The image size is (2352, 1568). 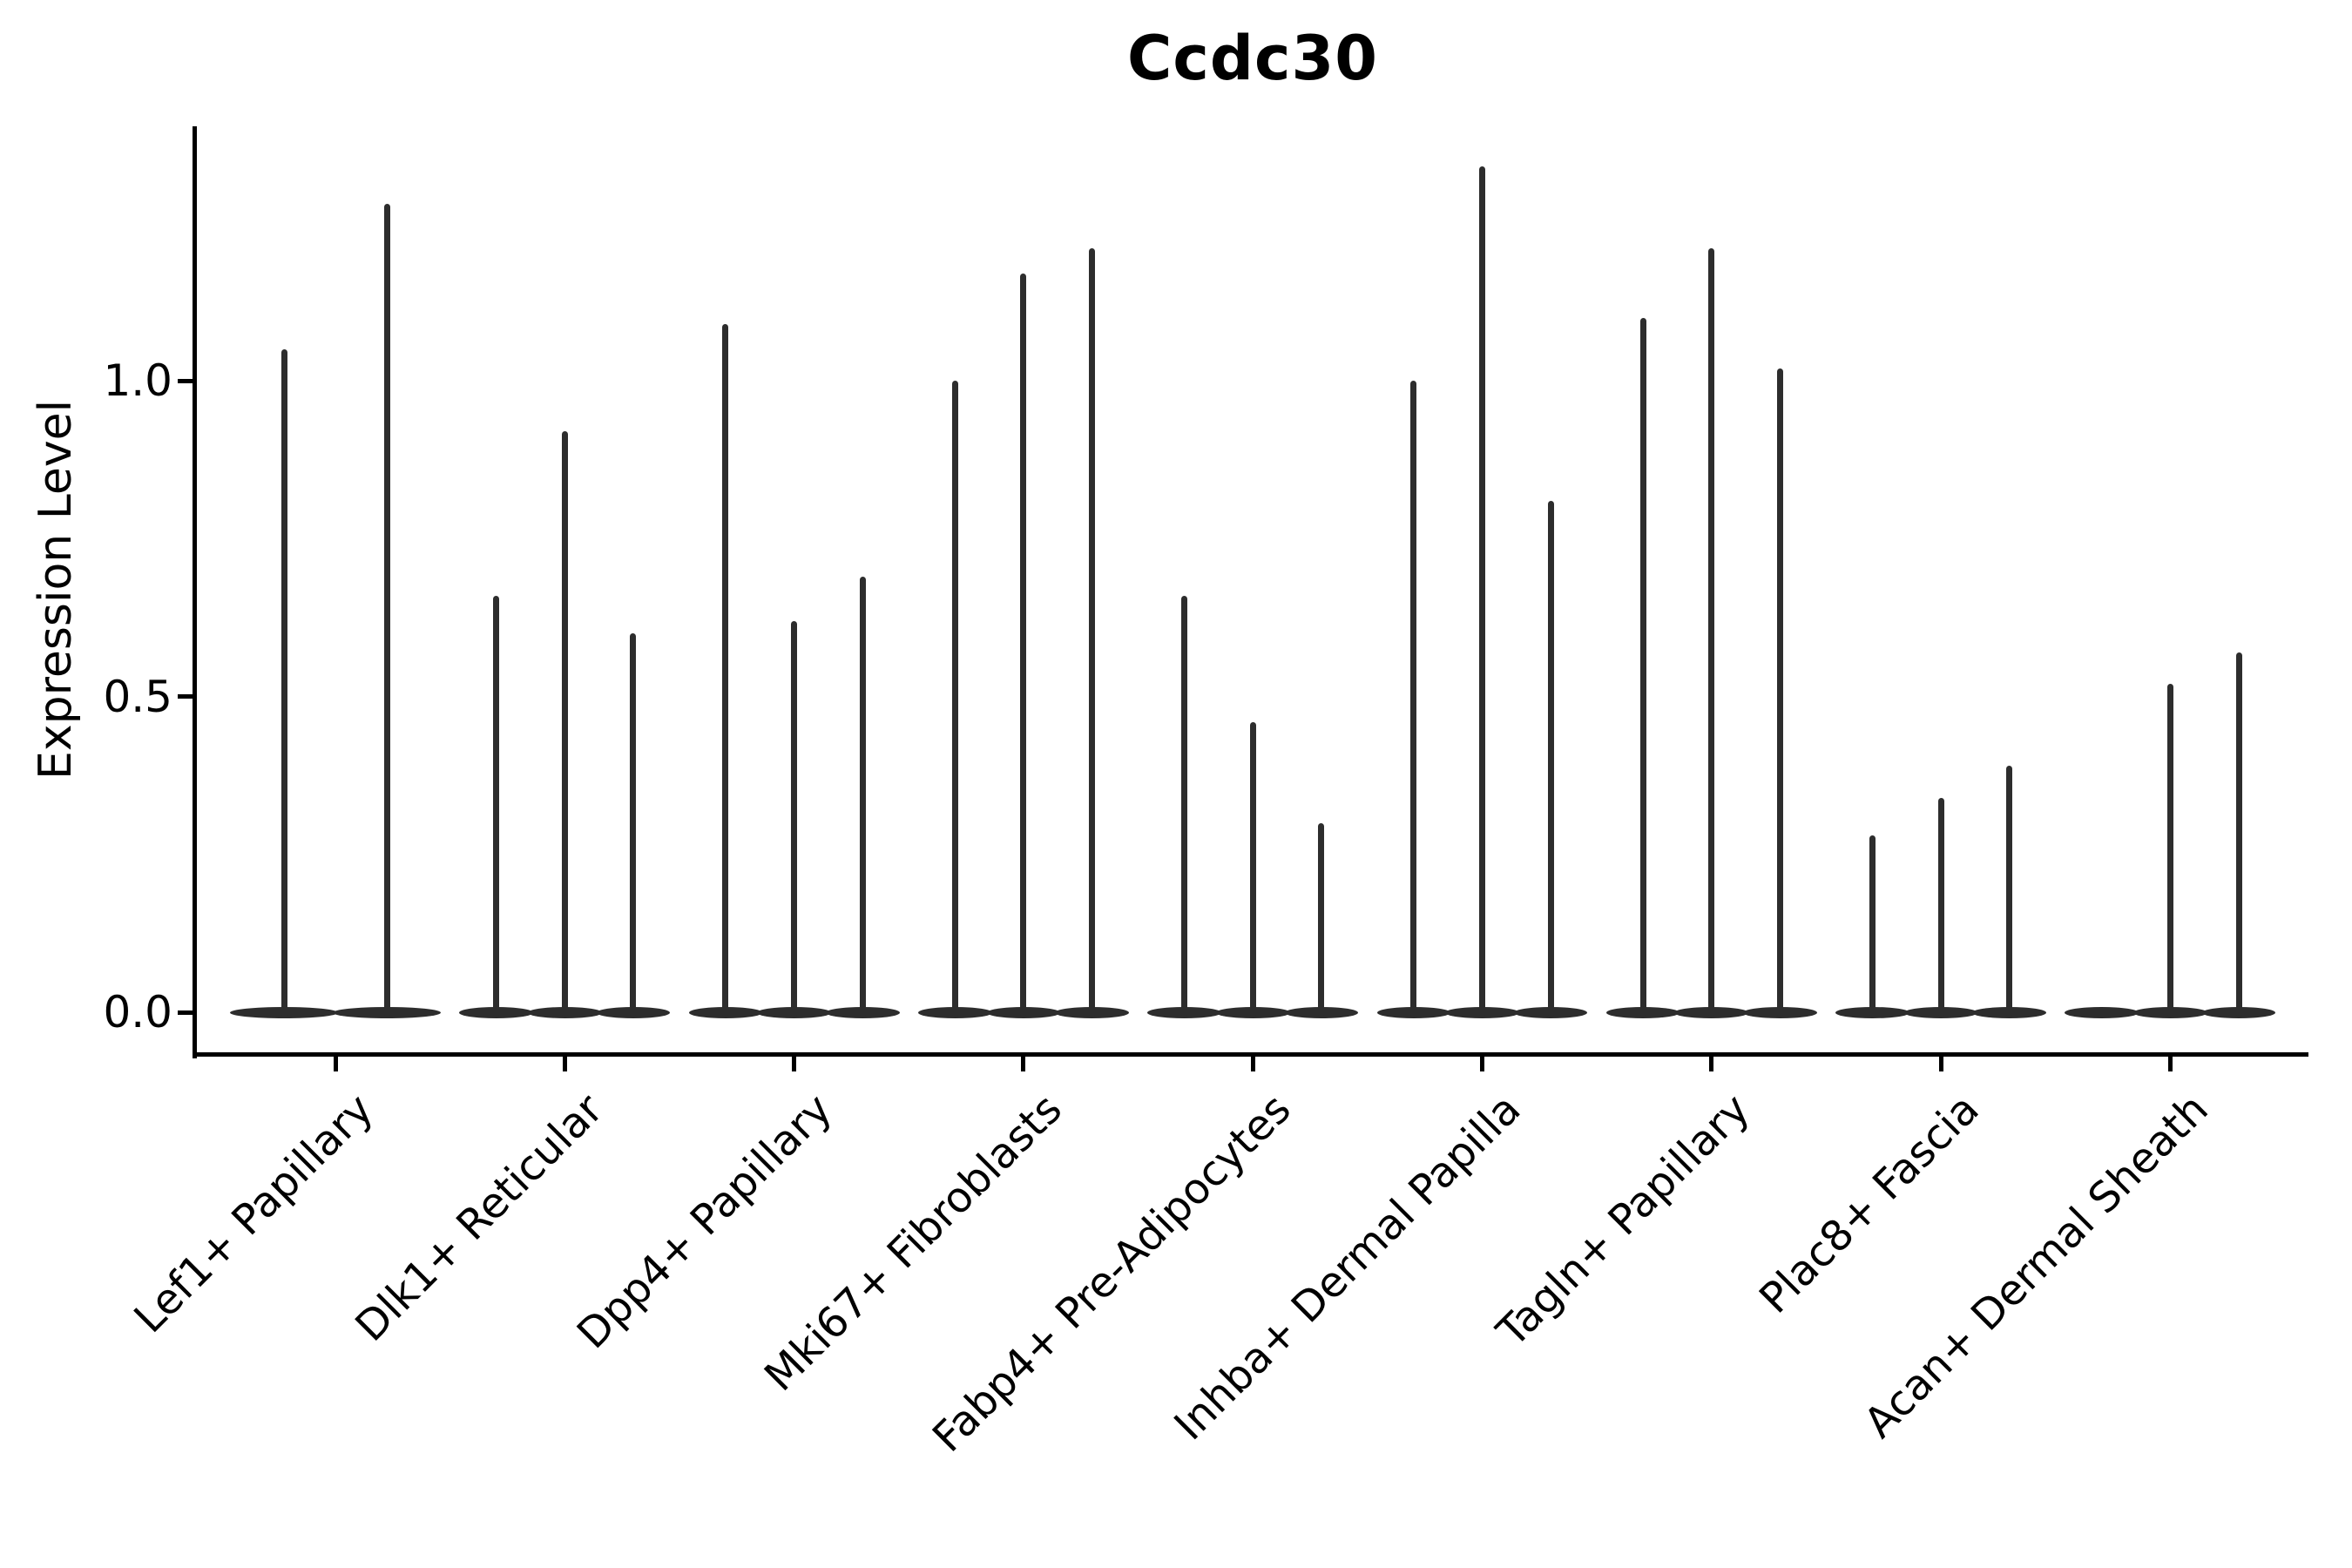 I want to click on x-axis-spine, so click(x=1250, y=1054).